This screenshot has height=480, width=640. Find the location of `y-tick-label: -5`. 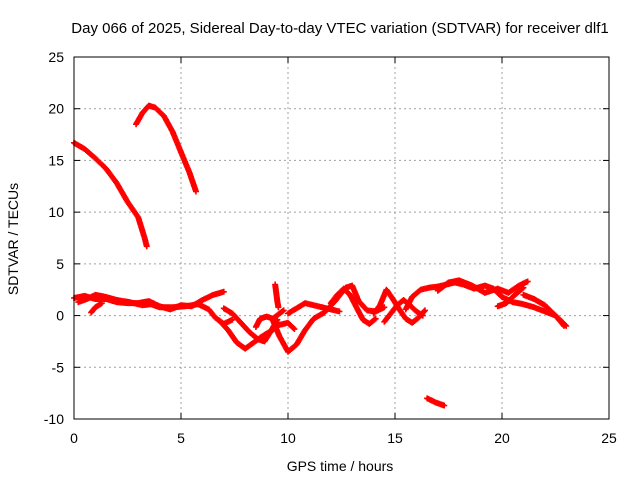

y-tick-label: -5 is located at coordinates (58, 367).